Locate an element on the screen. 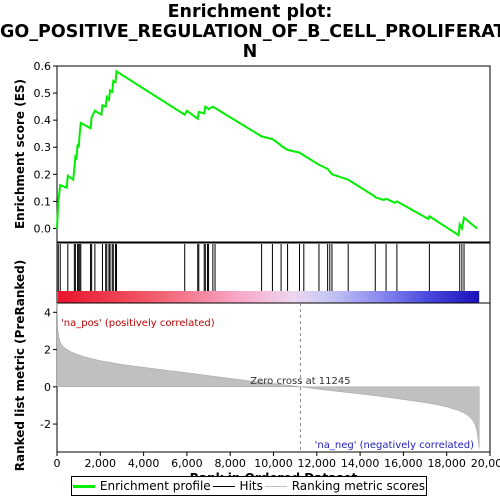 Image resolution: width=500 pixels, height=500 pixels. legend-item-metric: Ranking metric scores is located at coordinates (345, 486).